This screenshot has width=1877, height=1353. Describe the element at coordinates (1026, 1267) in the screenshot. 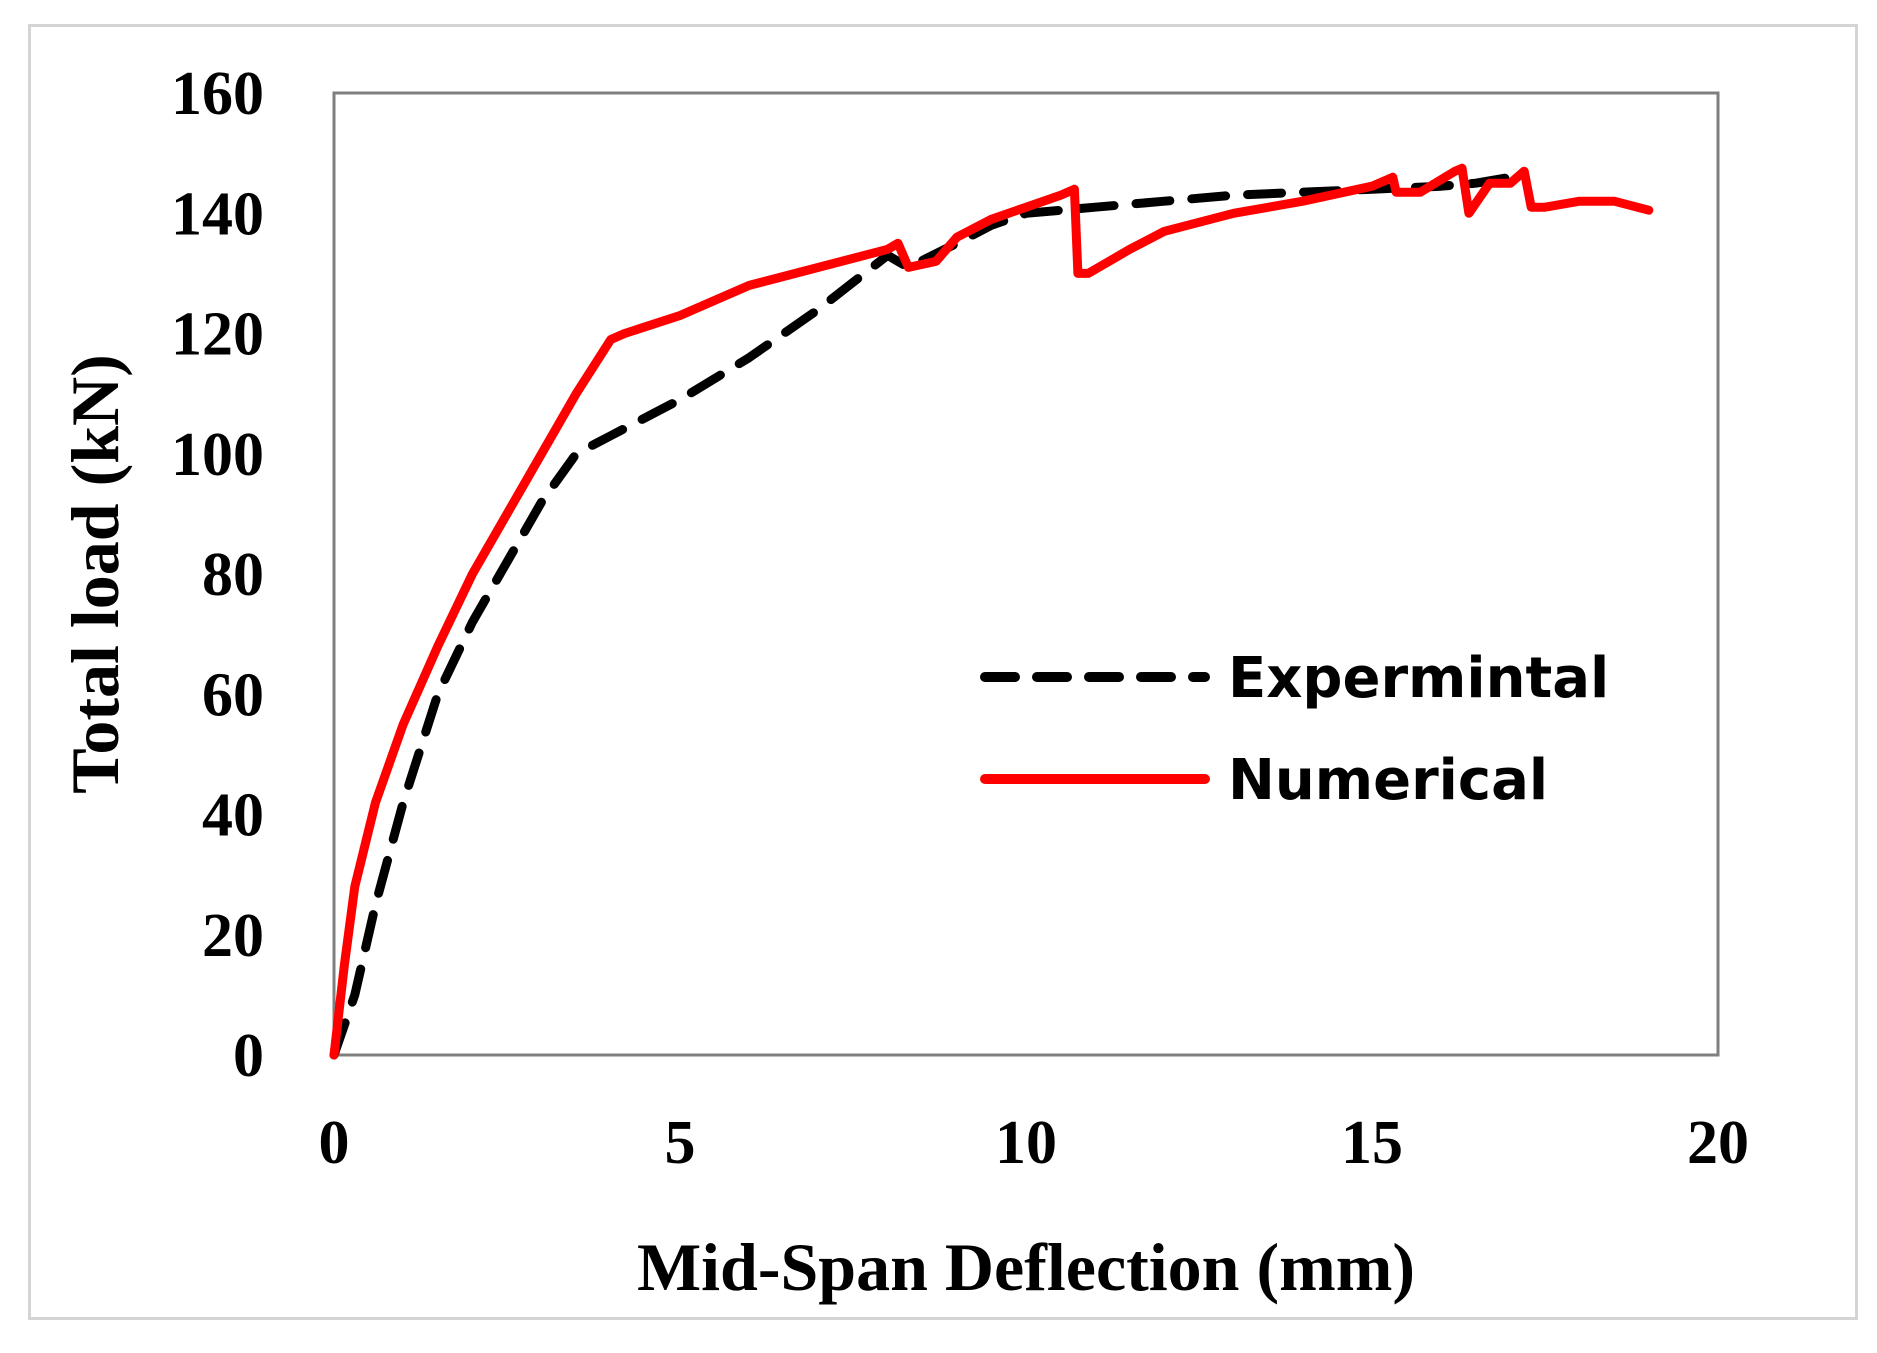

I see `x-axis-title: Mid-Span Deflection (mm)` at that location.